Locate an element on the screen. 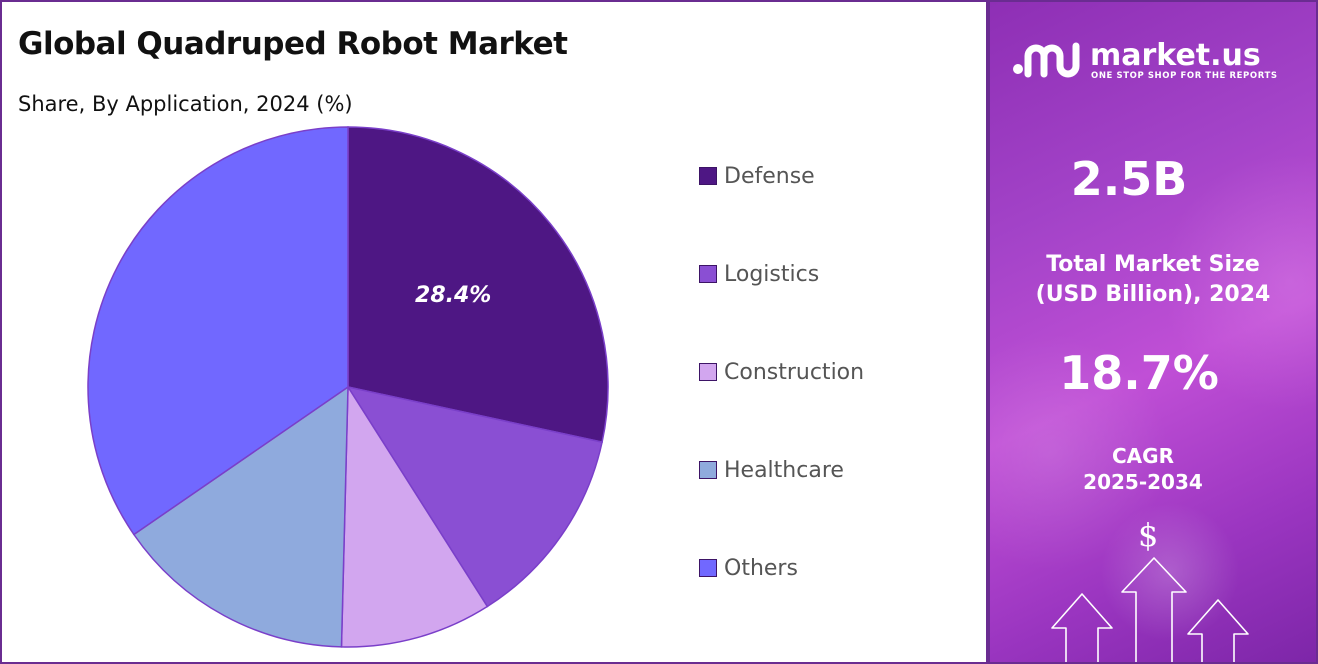 This screenshot has height=664, width=1318. legend-item-others: Others is located at coordinates (748, 568).